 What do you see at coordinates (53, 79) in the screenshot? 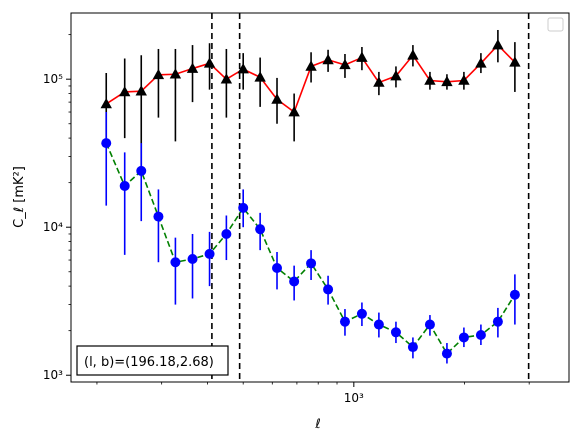
I see `y-tick-label-3: 10⁵` at bounding box center [53, 79].